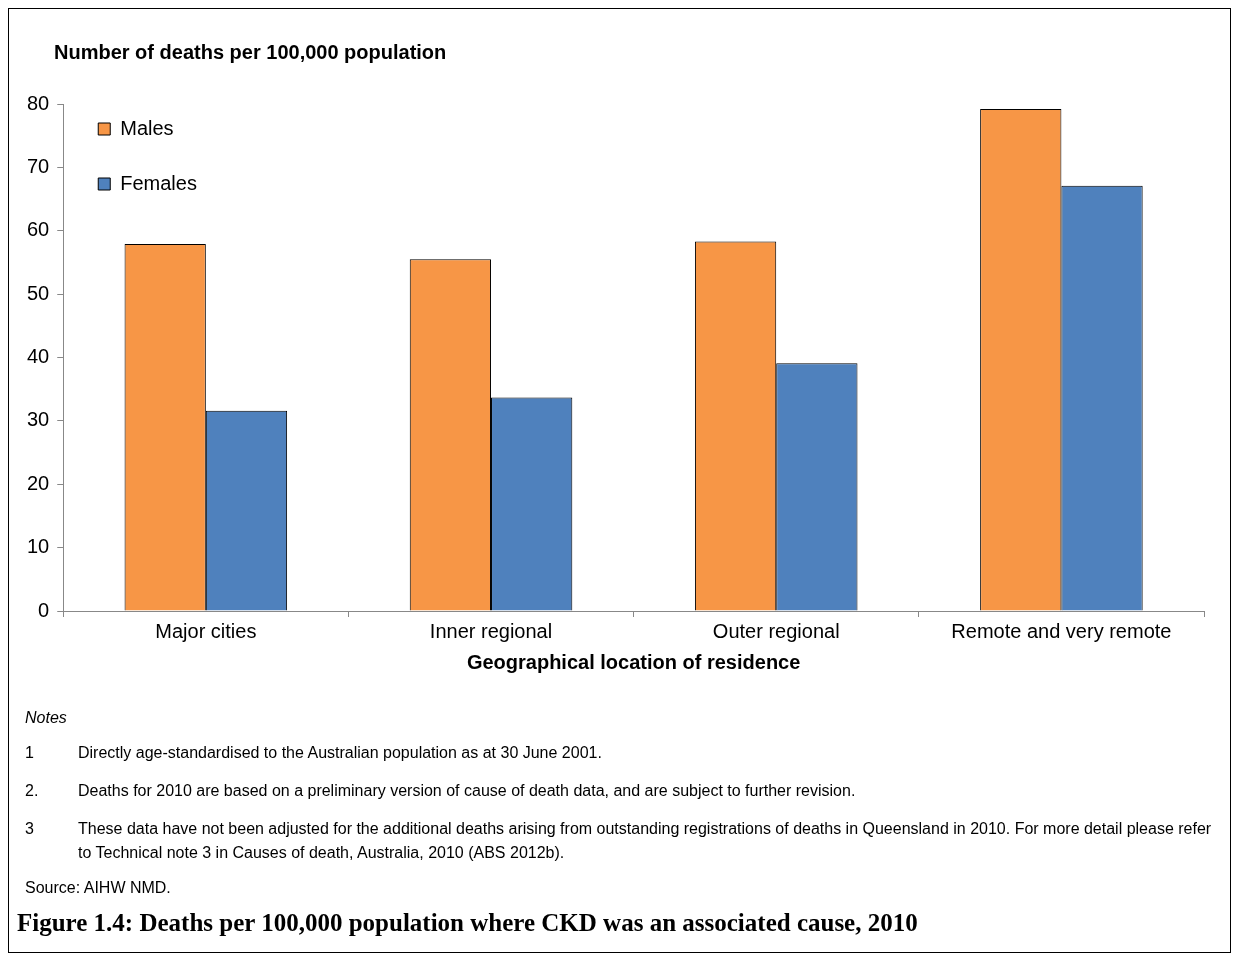 This screenshot has width=1239, height=961. I want to click on text: 2. Deaths for 2010 are based on a preliminary version of cause of death data, and are subject to further revision., so click(440, 790).